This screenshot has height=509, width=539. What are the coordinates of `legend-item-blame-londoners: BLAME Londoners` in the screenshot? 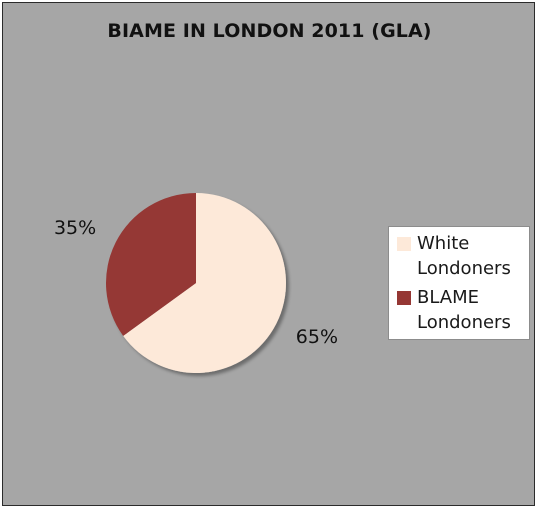 It's located at (463, 310).